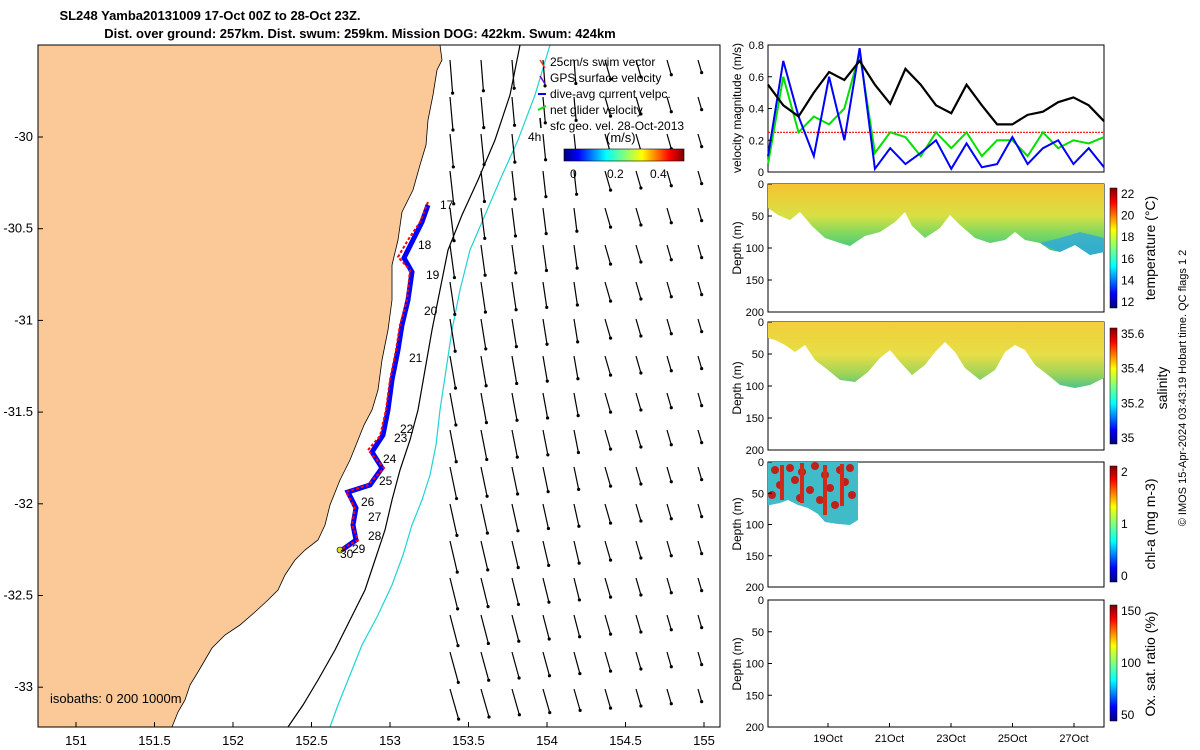  Describe the element at coordinates (1133, 369) in the screenshot. I see `colorbar-tick-label: 35.4` at that location.